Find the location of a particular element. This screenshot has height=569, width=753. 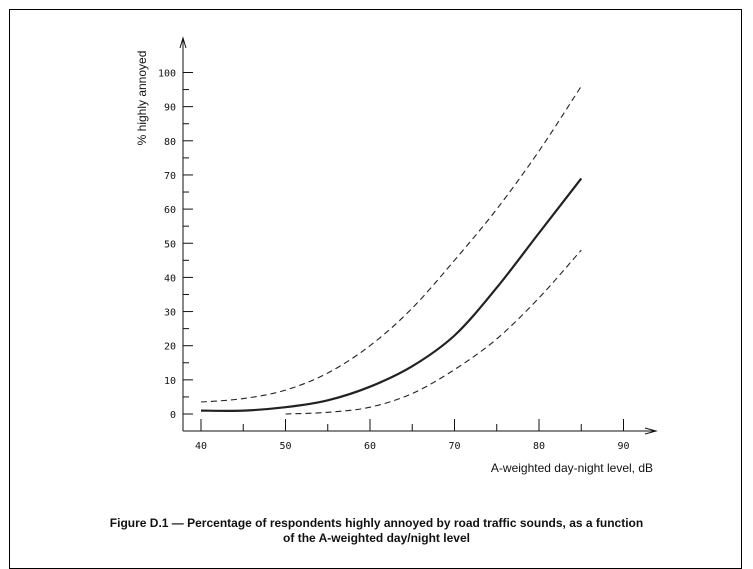

y-tick-label: 90 is located at coordinates (170, 108).